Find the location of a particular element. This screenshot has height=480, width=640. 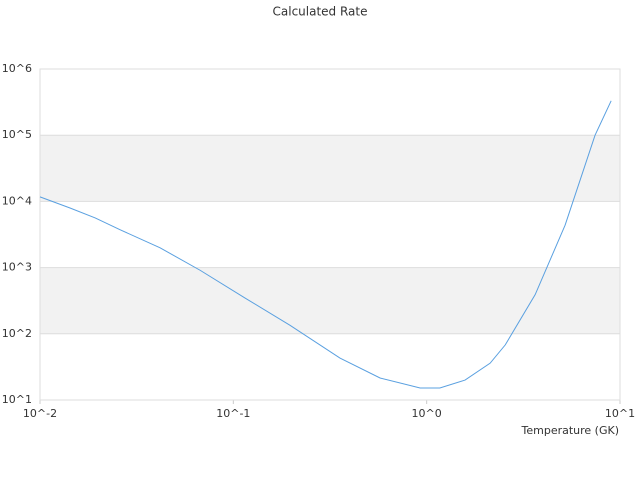

y-tick-label: 10^3 is located at coordinates (17, 267).